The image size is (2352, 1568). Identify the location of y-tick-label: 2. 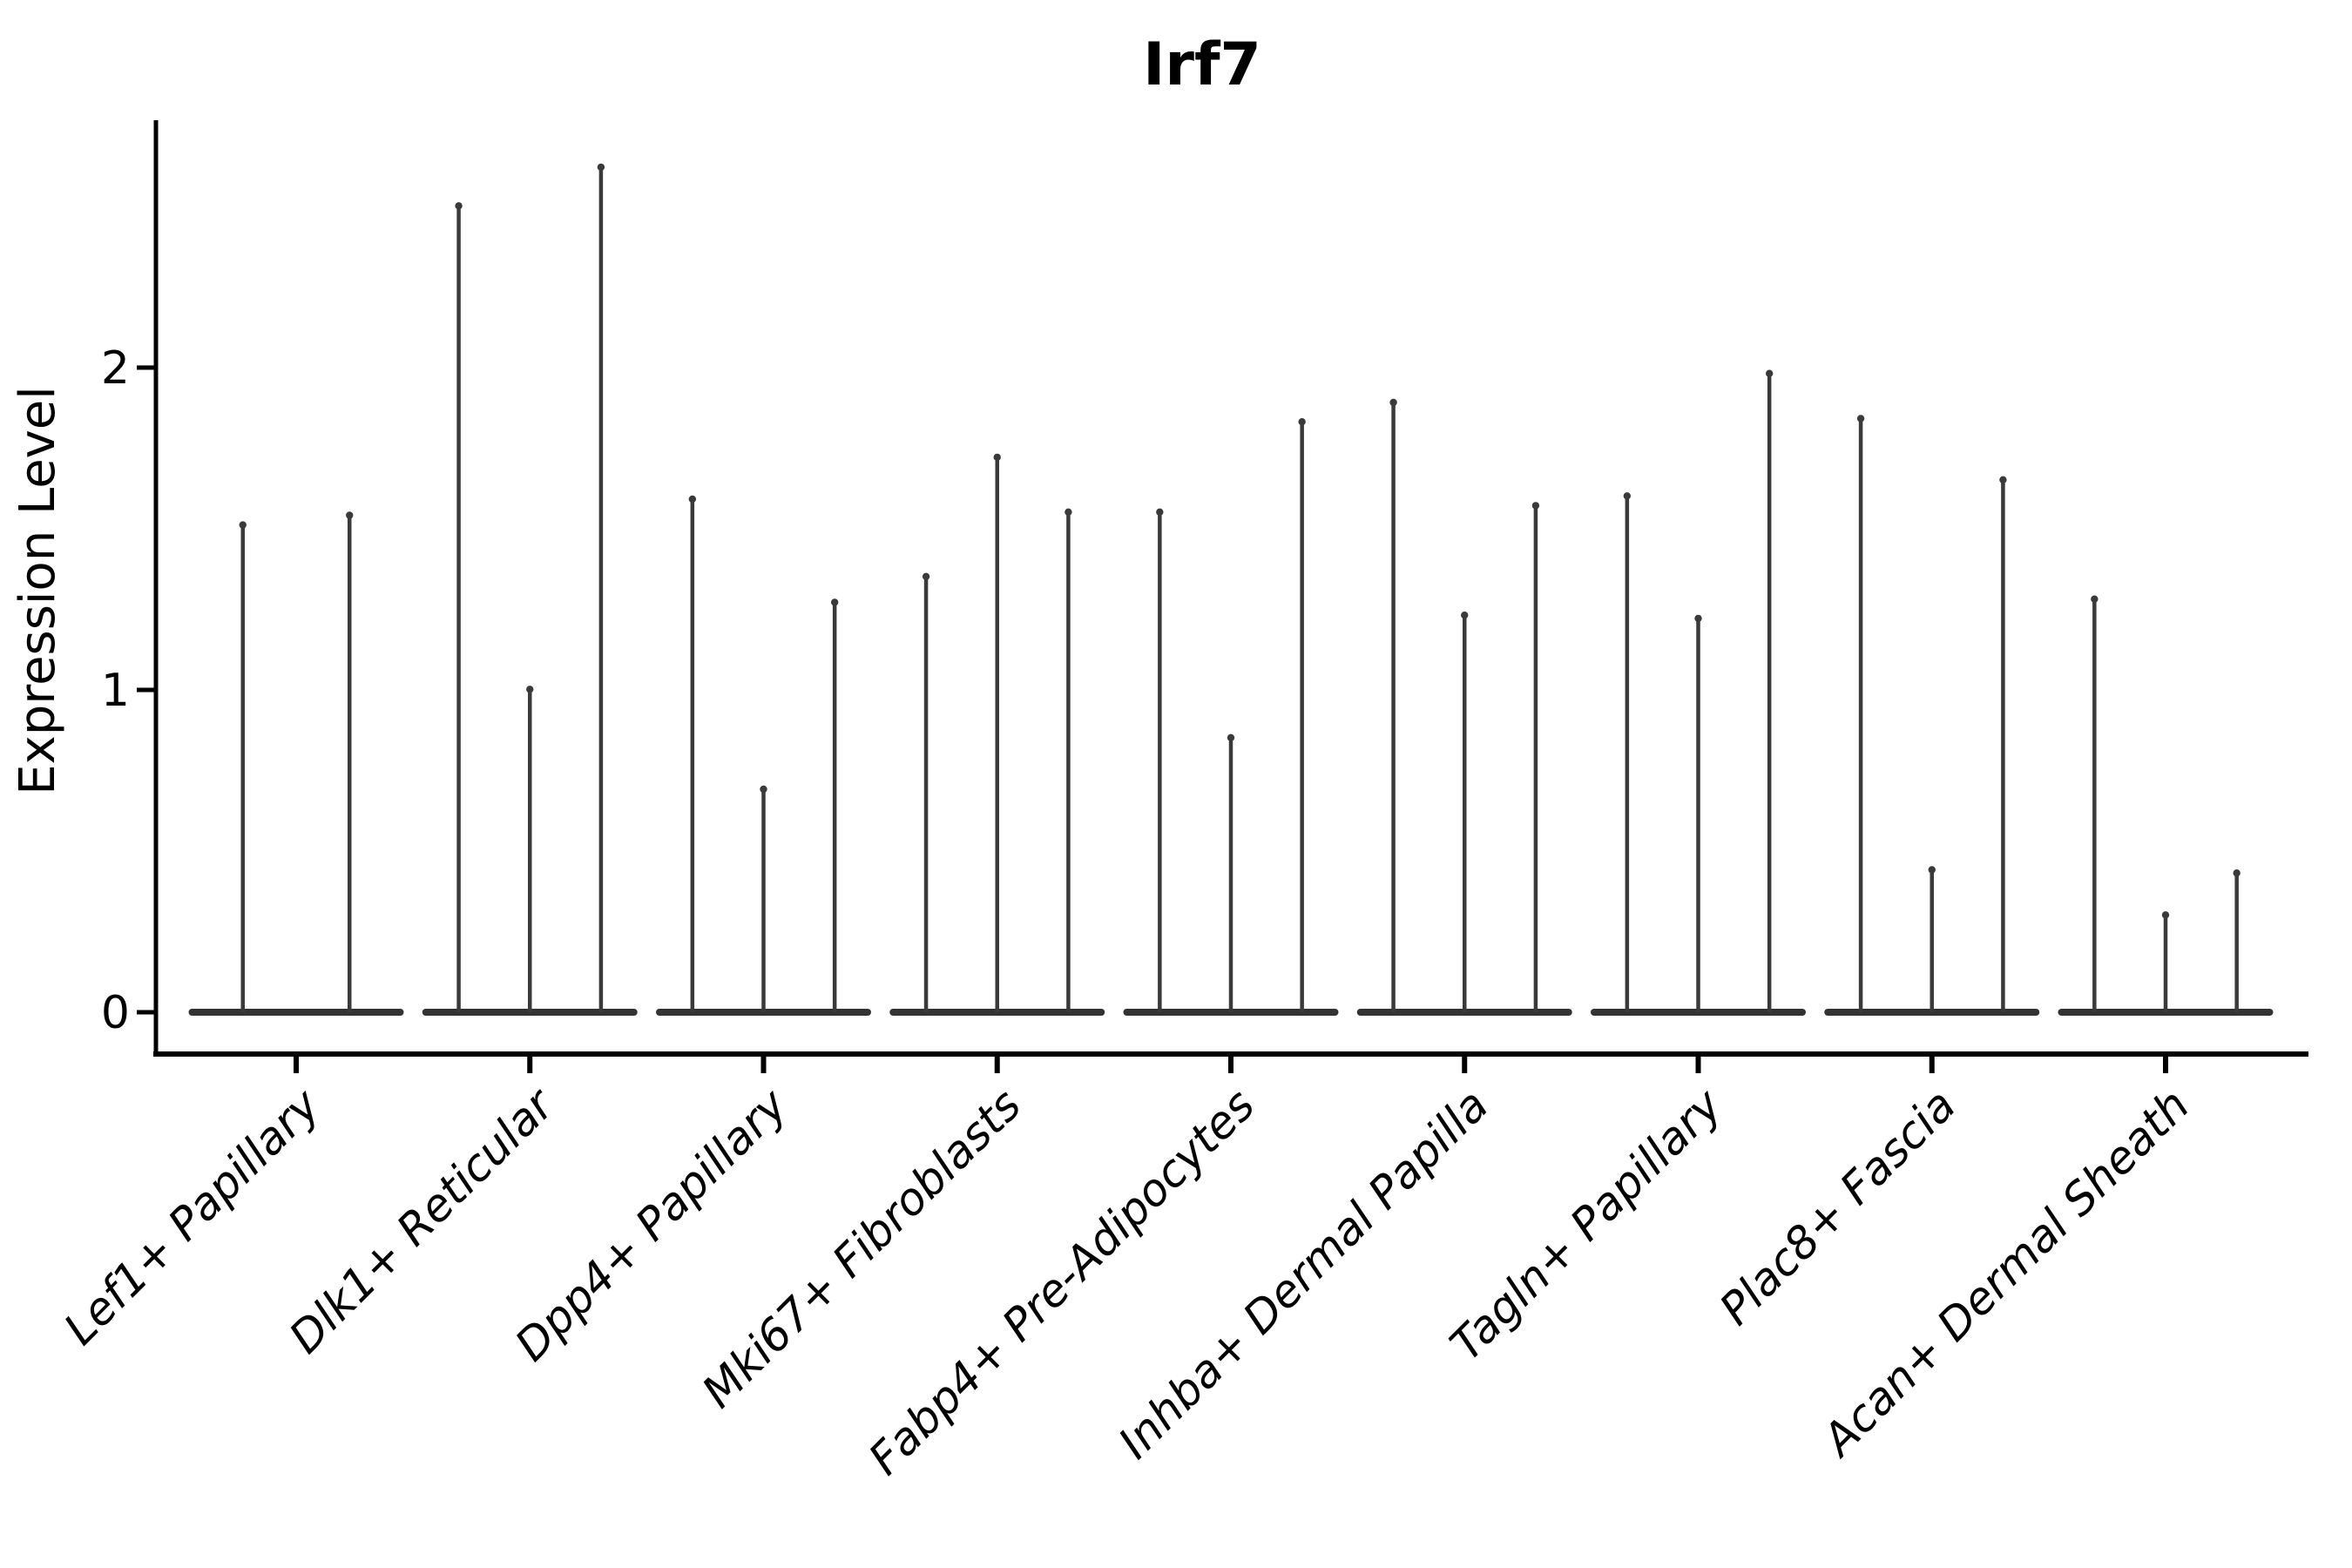
(115, 368).